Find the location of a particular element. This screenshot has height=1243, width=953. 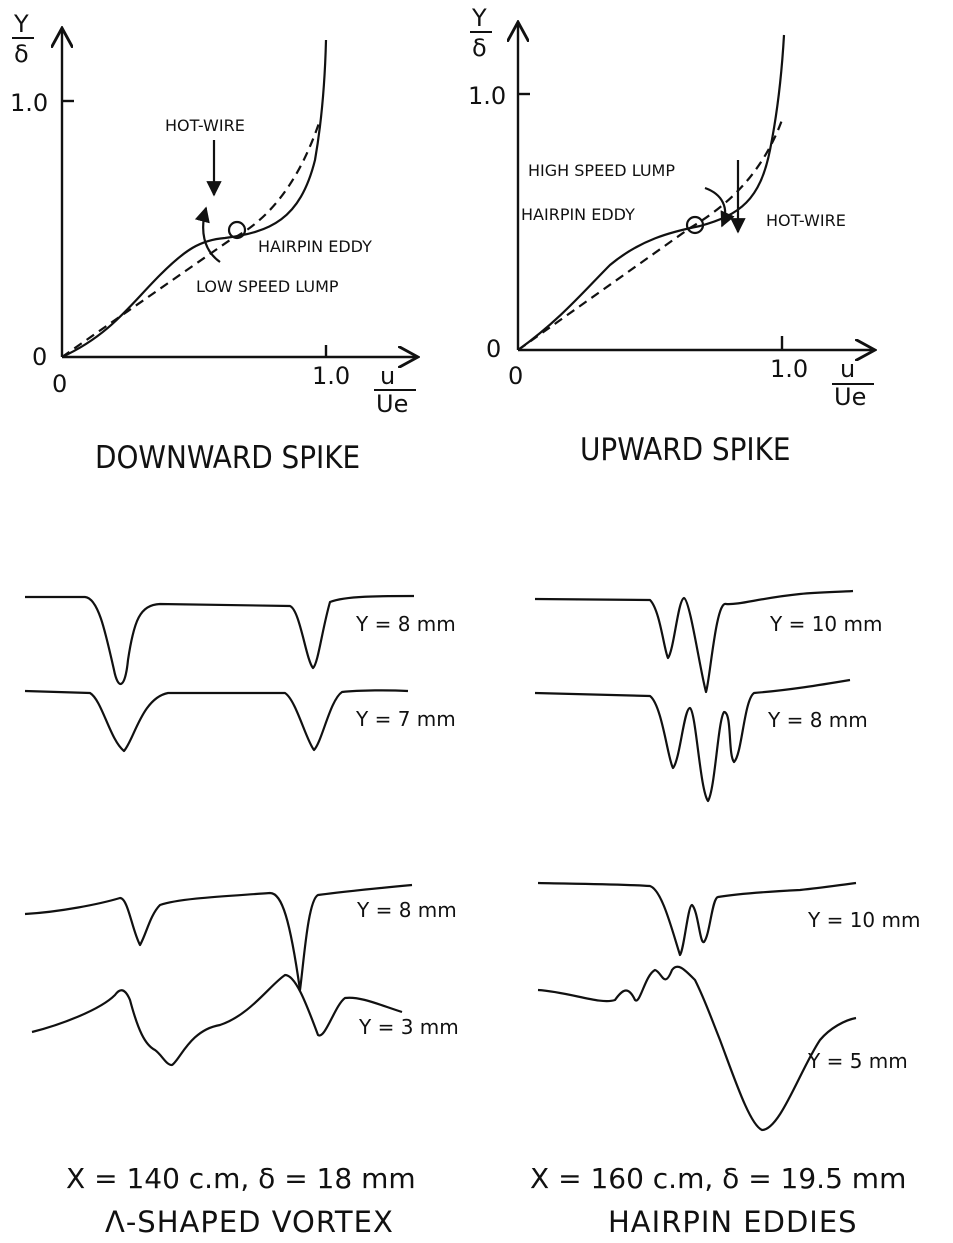

left-title-caption: Λ-SHAPED VORTEX is located at coordinates (249, 1222).